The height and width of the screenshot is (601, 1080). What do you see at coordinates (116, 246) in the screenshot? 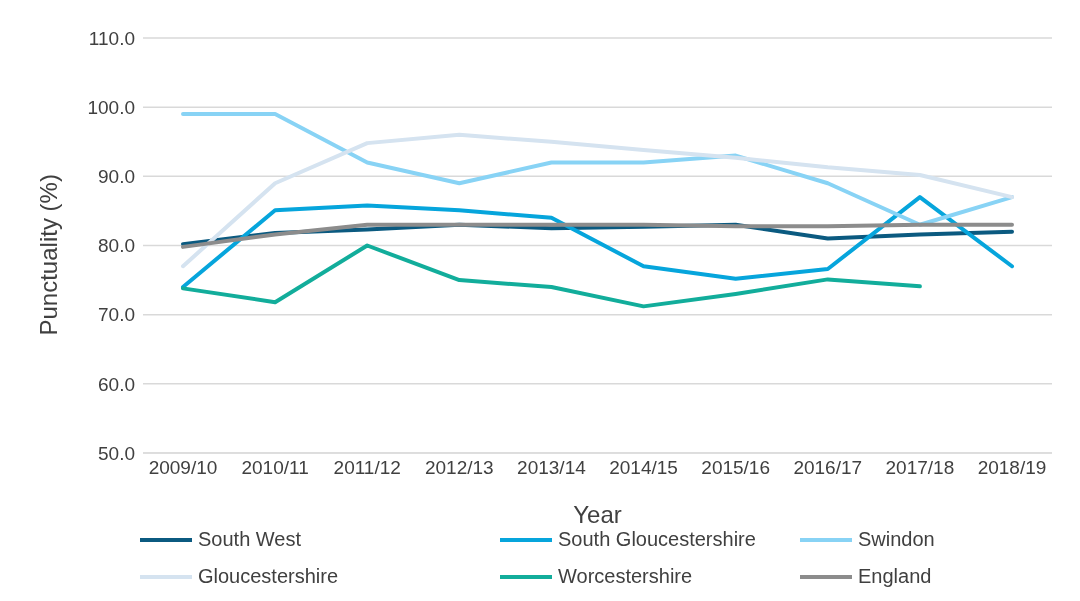
I see `y-tick-label: 80.0` at bounding box center [116, 246].